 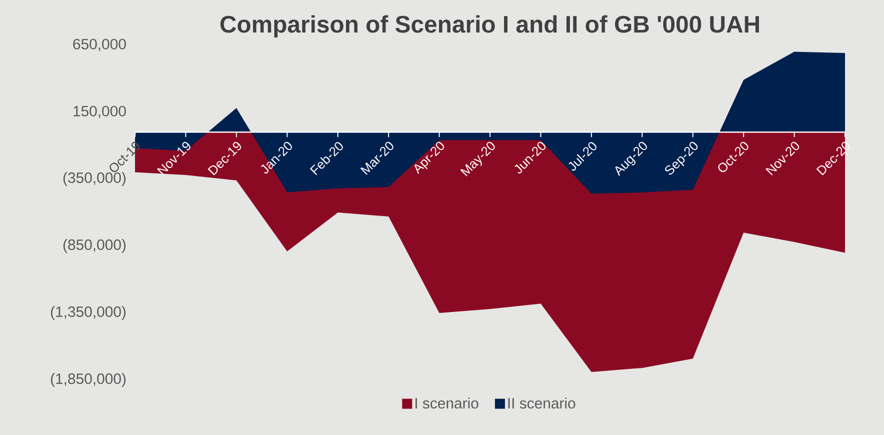 I want to click on legend-label: II scenario, so click(x=542, y=403).